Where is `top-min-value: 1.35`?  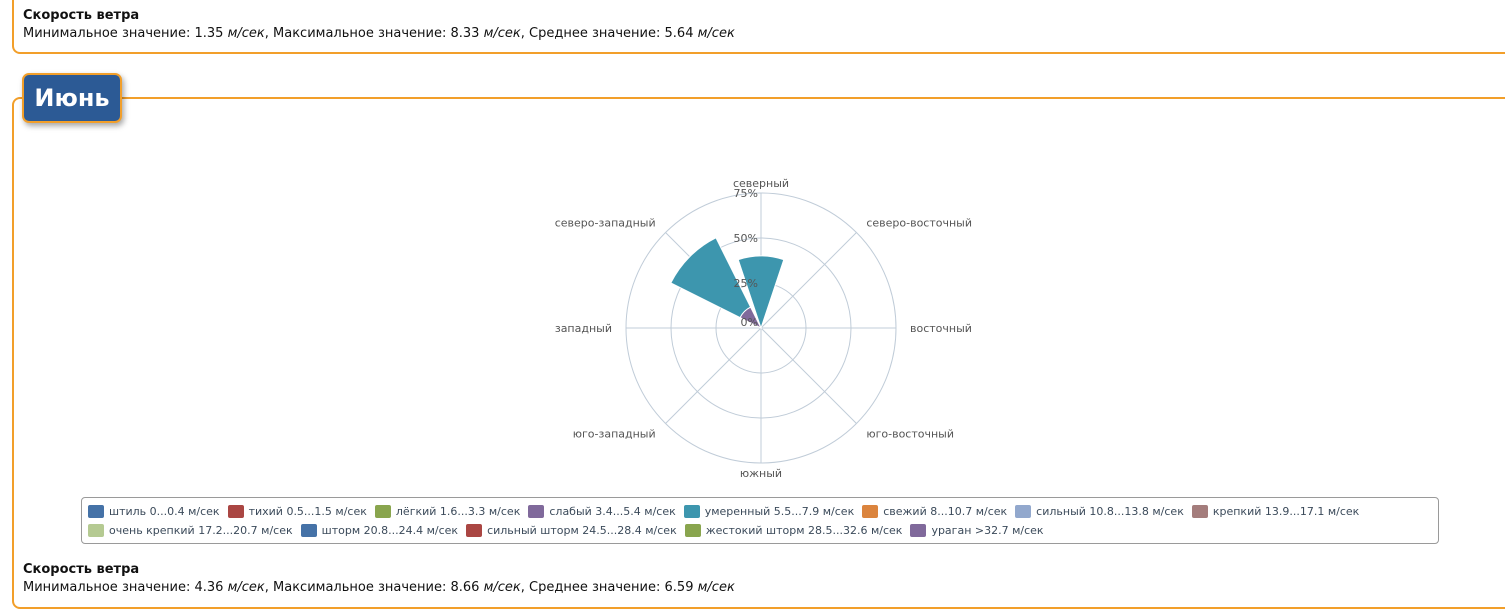
top-min-value: 1.35 is located at coordinates (209, 33).